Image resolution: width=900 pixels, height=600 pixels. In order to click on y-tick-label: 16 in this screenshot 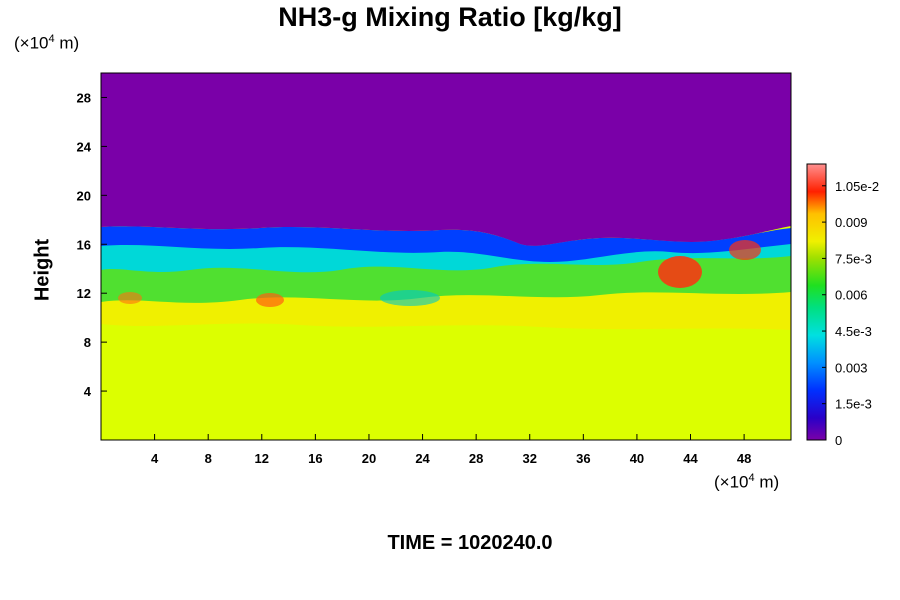, I will do `click(84, 244)`.